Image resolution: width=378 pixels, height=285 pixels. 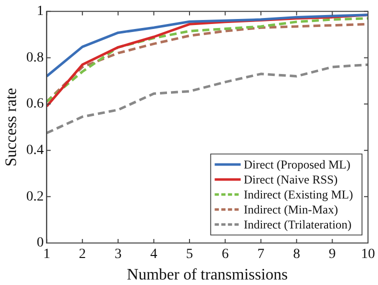 I want to click on legend-label: Indirect (Trilateration), so click(x=298, y=225).